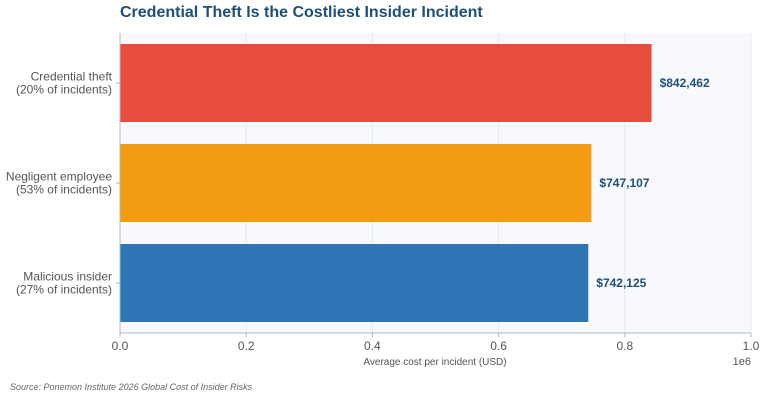  What do you see at coordinates (67, 277) in the screenshot?
I see `y-category-label: Malicious insider` at bounding box center [67, 277].